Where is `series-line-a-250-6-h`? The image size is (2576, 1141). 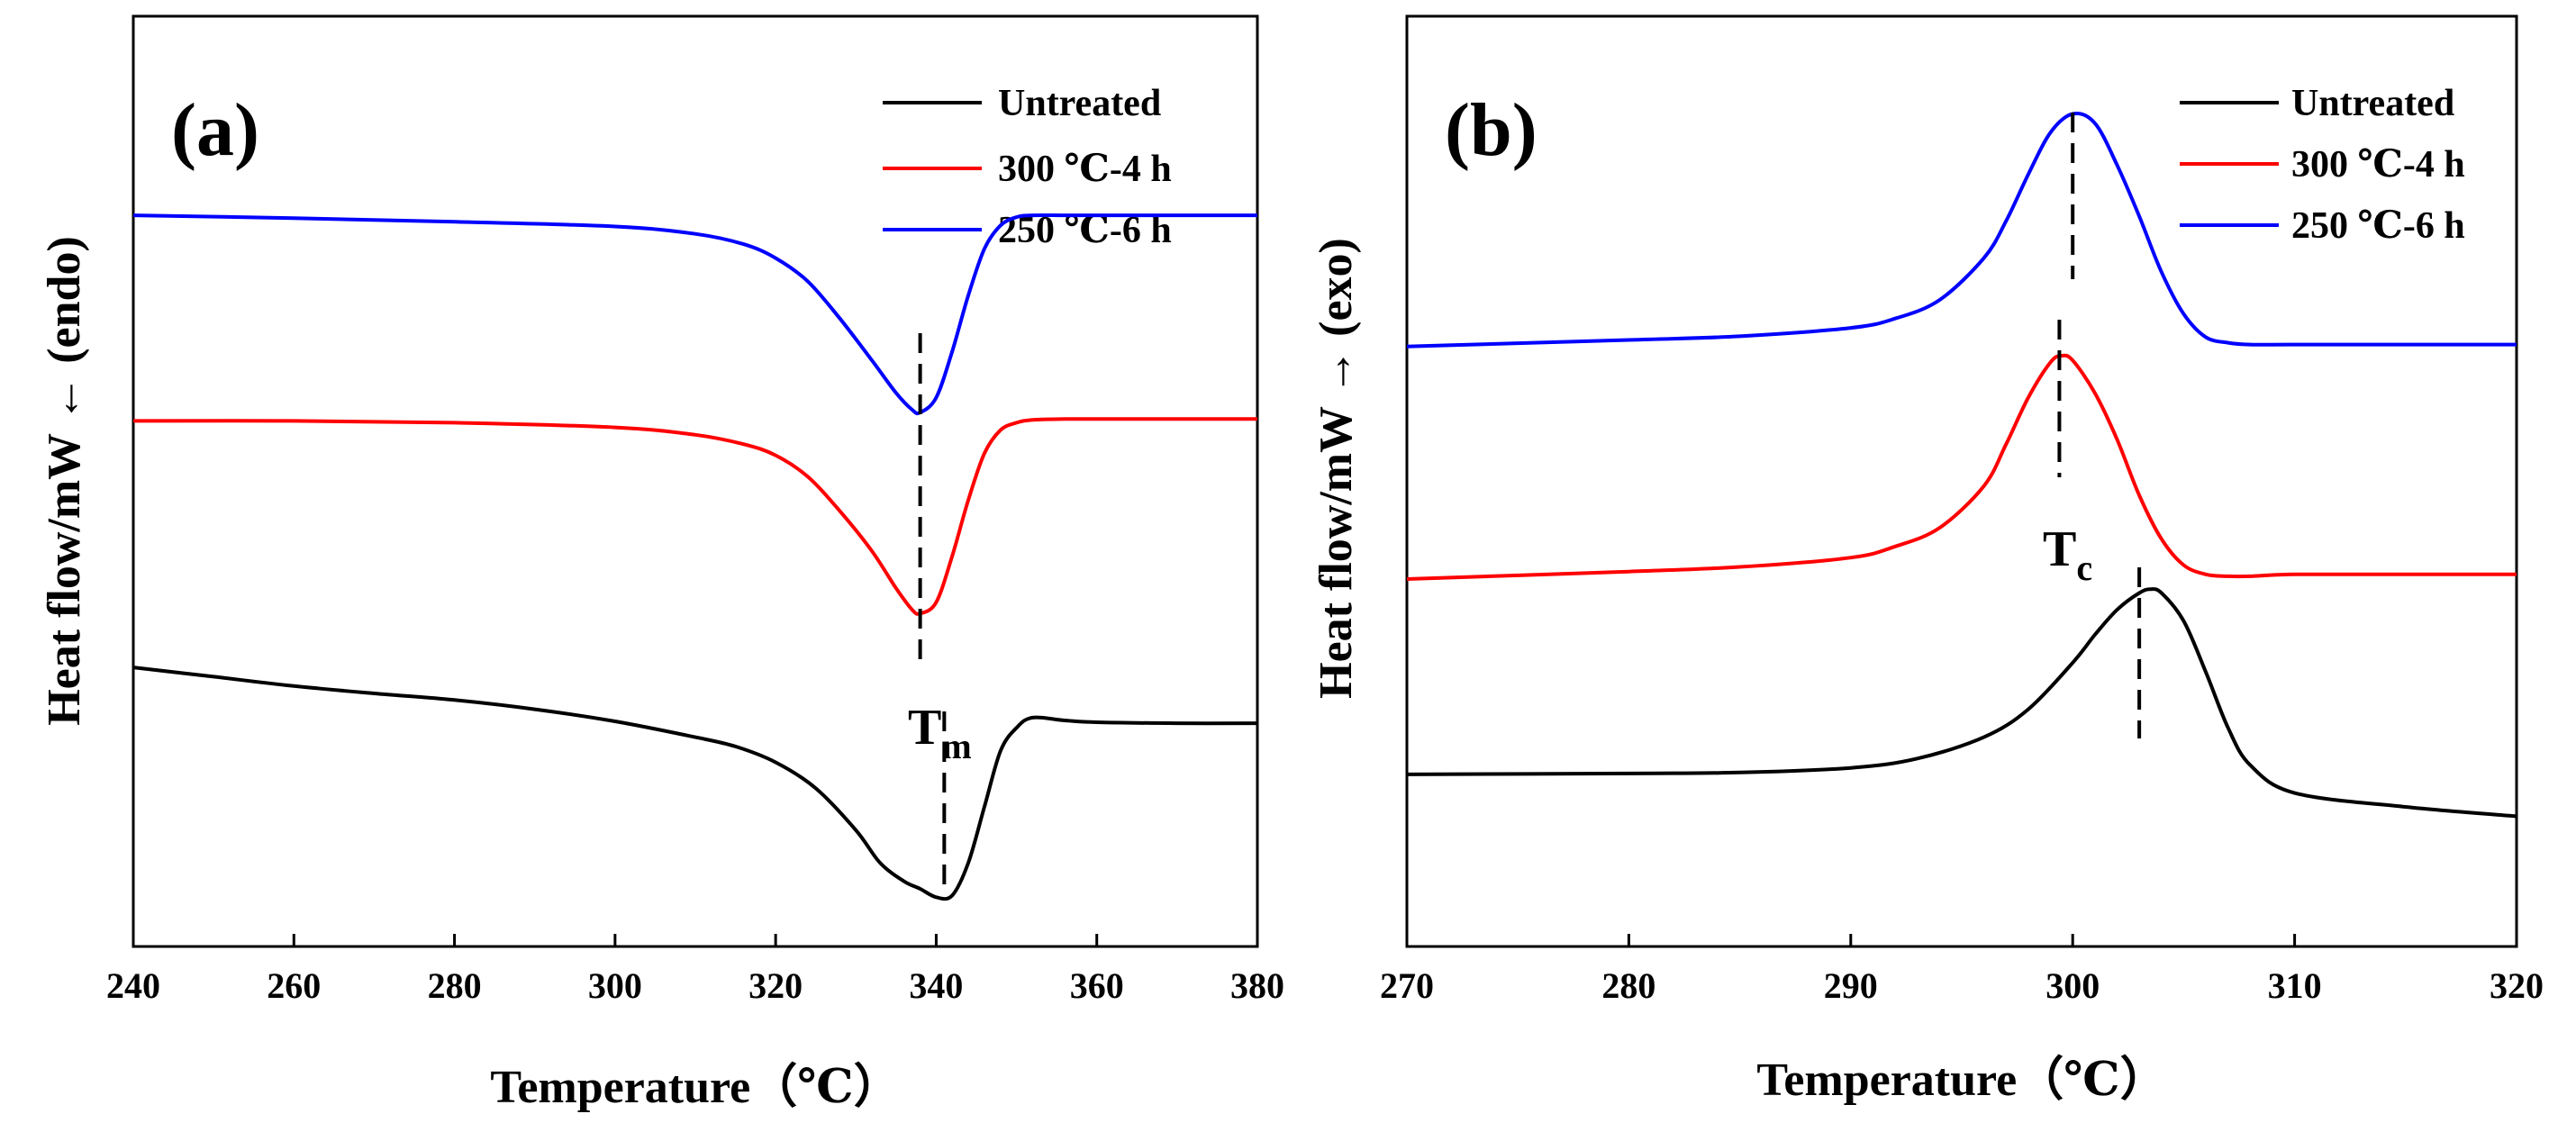
series-line-a-250-6-h is located at coordinates (694, 314).